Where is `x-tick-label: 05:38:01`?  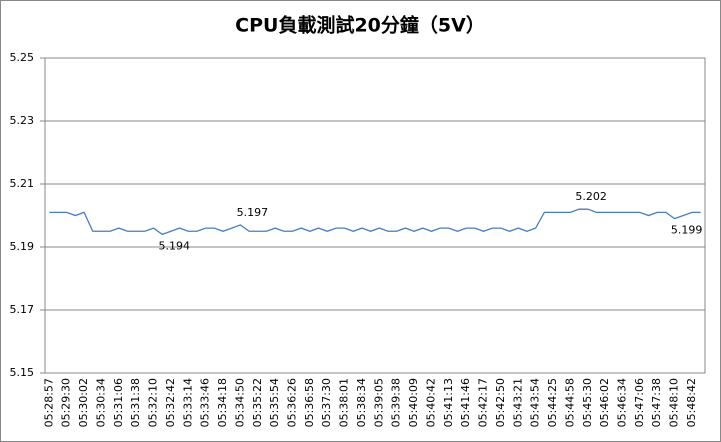
x-tick-label: 05:38:01 is located at coordinates (344, 402).